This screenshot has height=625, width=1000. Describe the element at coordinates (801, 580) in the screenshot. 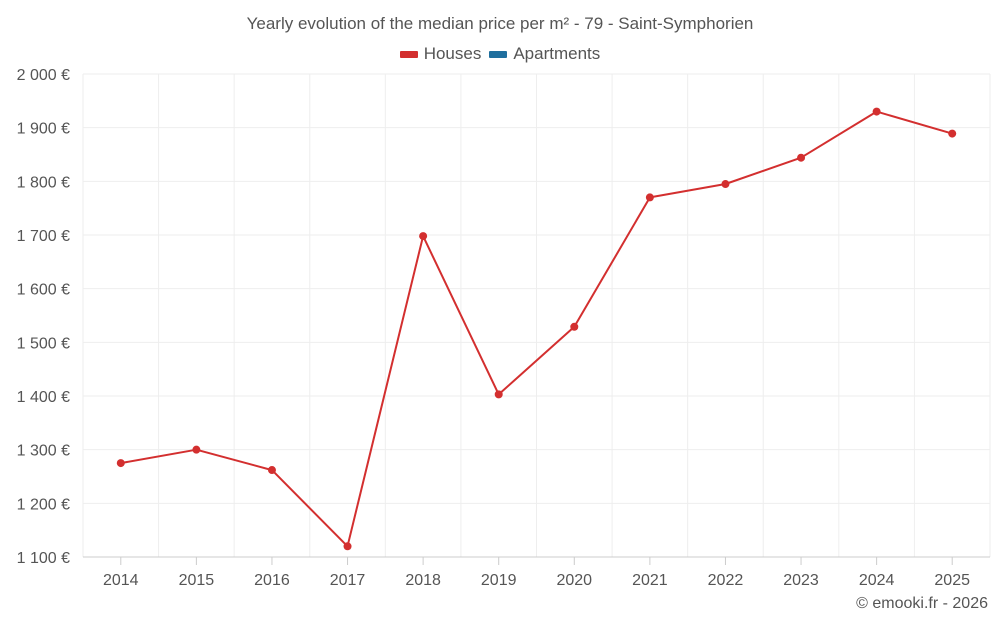

I see `x-tick-label: 2023` at that location.